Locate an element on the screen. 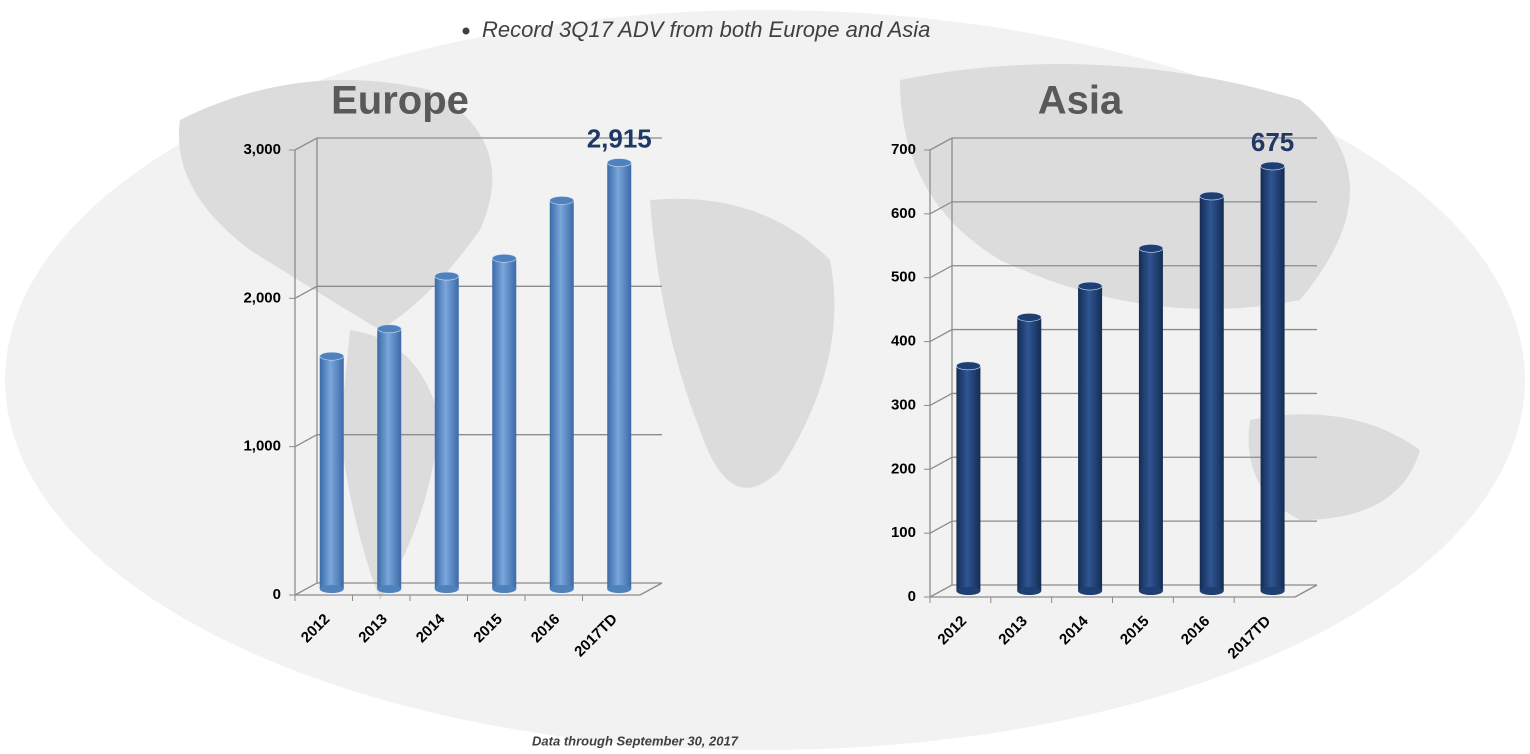 The image size is (1530, 754). footer-note: Data through September 30, 2017 is located at coordinates (635, 740).